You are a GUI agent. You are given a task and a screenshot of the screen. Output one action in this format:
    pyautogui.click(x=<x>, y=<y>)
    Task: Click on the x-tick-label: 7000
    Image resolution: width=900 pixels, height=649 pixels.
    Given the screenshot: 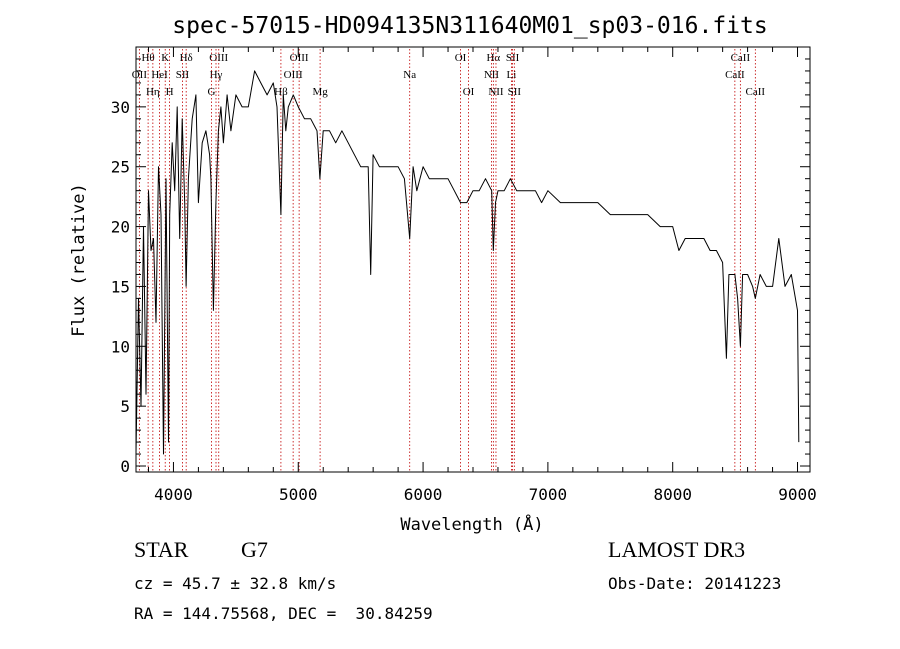 What is the action you would take?
    pyautogui.click(x=548, y=494)
    